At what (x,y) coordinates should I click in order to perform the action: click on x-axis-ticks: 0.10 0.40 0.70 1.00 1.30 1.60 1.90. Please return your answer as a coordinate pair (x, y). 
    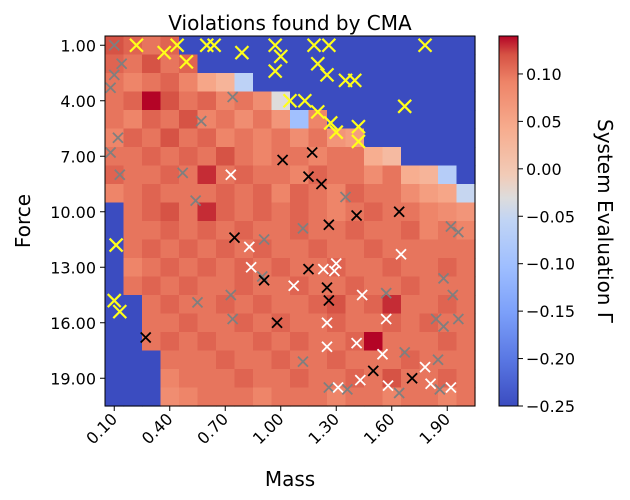
    Looking at the image, I should click on (268, 427).